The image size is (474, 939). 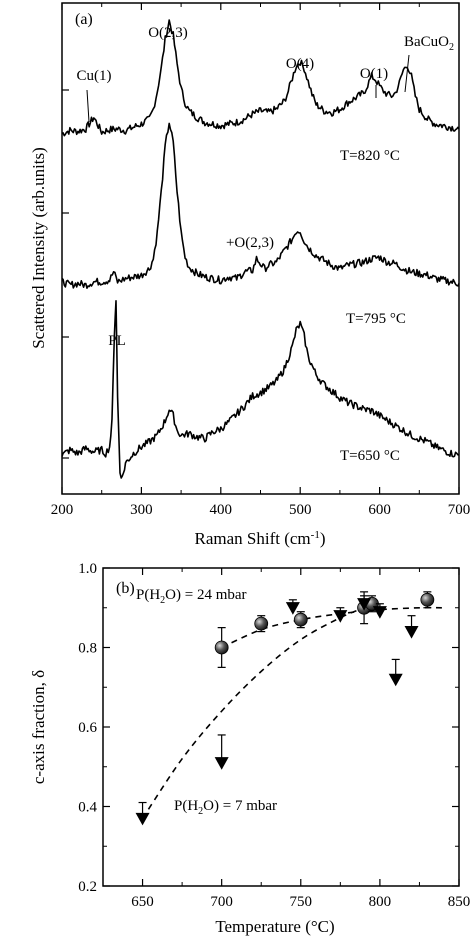 I want to click on annotation-bacuo2-pointer, so click(x=407, y=73).